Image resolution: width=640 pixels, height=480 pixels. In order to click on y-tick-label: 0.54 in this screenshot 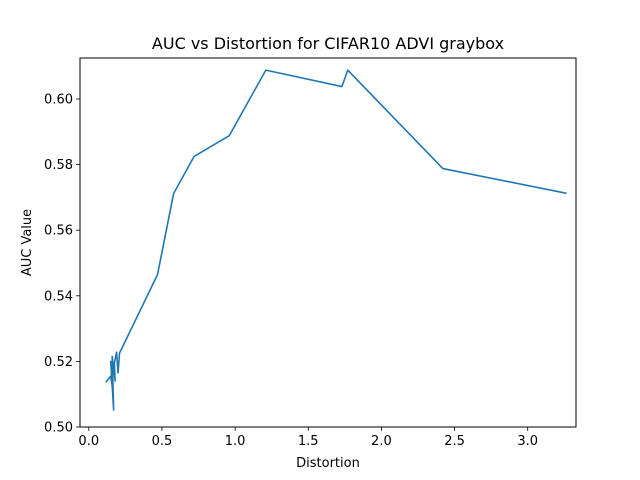, I will do `click(58, 296)`.